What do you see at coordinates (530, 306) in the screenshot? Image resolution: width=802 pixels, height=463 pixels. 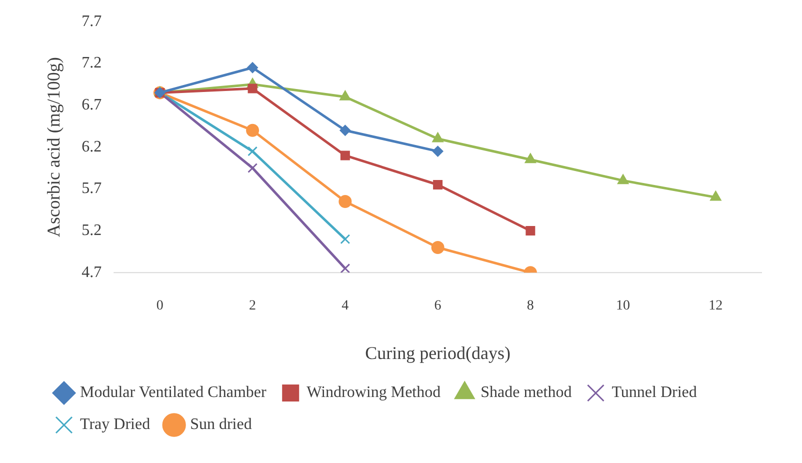 I see `x-tick-label: 8` at bounding box center [530, 306].